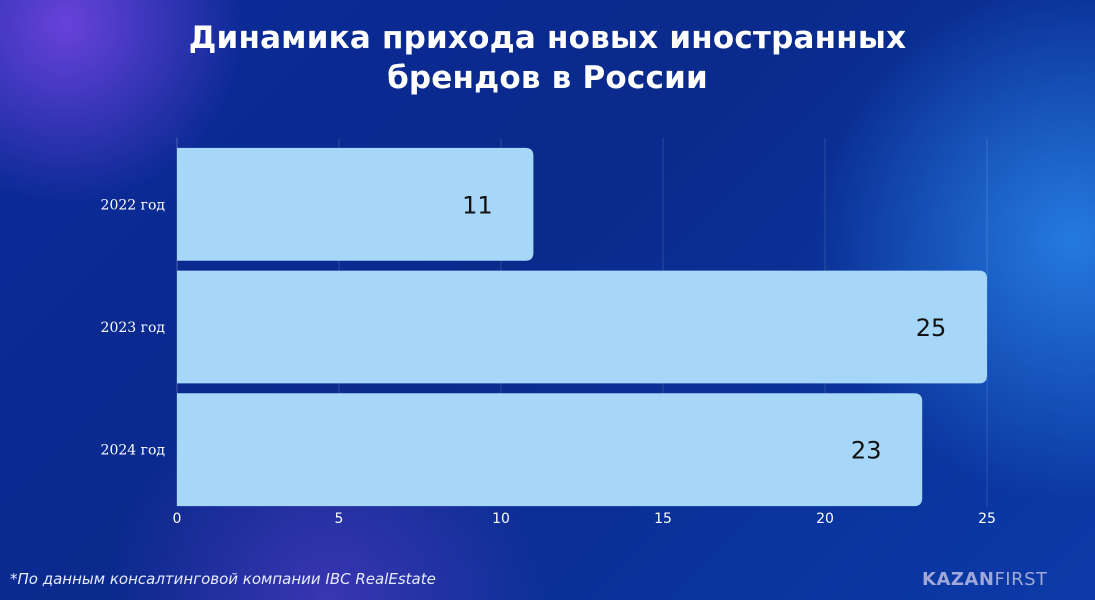 The width and height of the screenshot is (1095, 600). I want to click on bar-value-label: 11, so click(477, 205).